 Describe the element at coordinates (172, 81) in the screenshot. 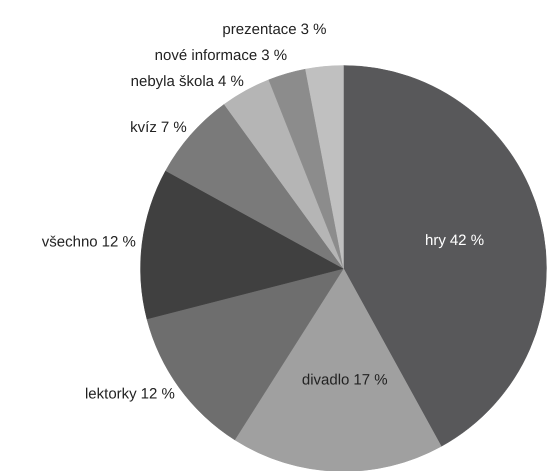

I see `slice-label: nebyla škola` at that location.